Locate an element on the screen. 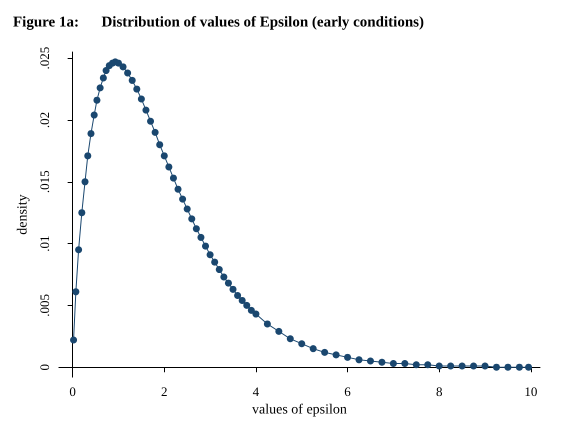  x-tick-label: 8 is located at coordinates (439, 392).